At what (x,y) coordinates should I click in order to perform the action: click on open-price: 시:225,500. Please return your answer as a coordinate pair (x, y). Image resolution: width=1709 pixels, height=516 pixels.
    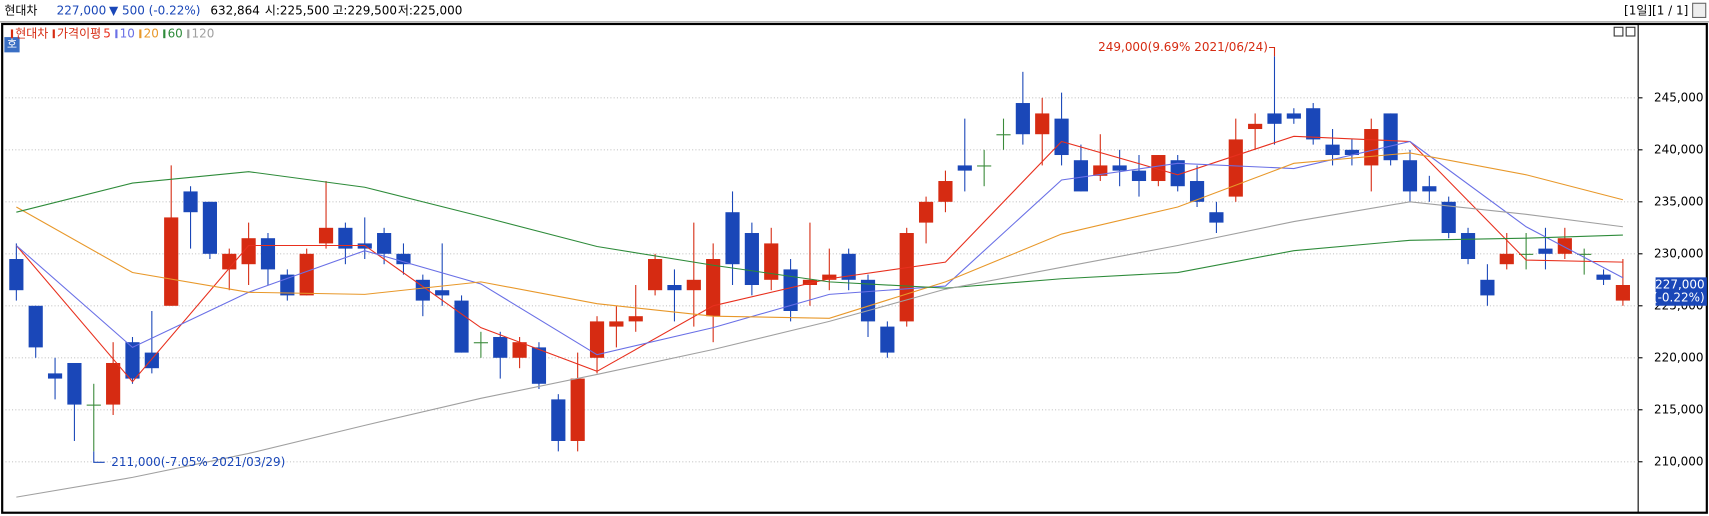
    Looking at the image, I should click on (297, 10).